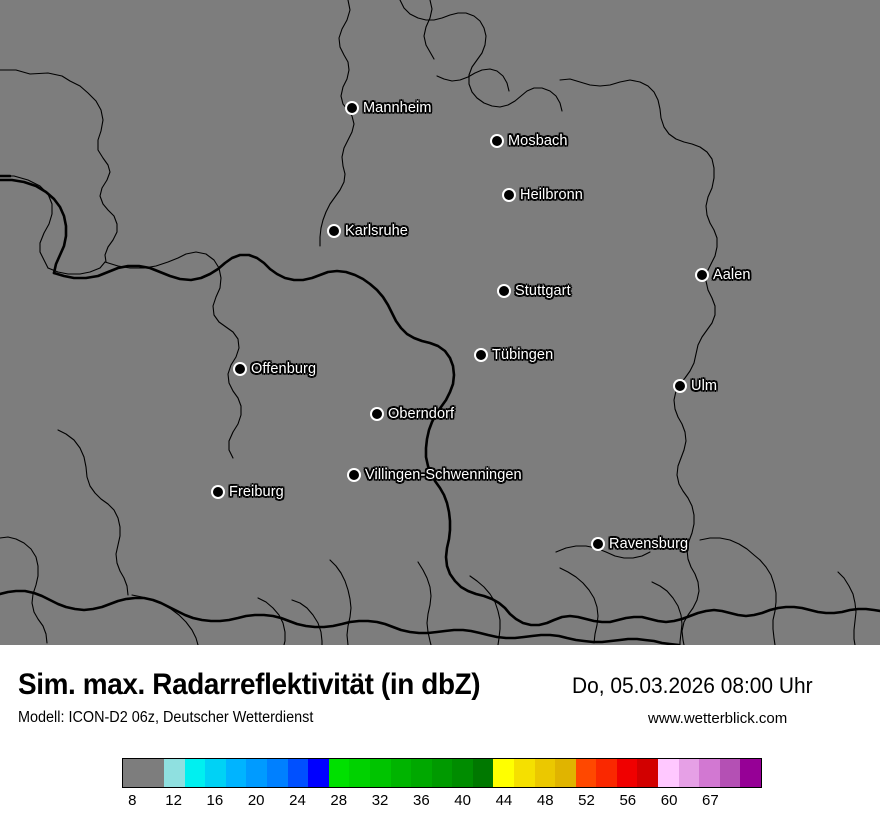 This screenshot has height=830, width=880. What do you see at coordinates (297, 800) in the screenshot?
I see `colorbar-tick: 24` at bounding box center [297, 800].